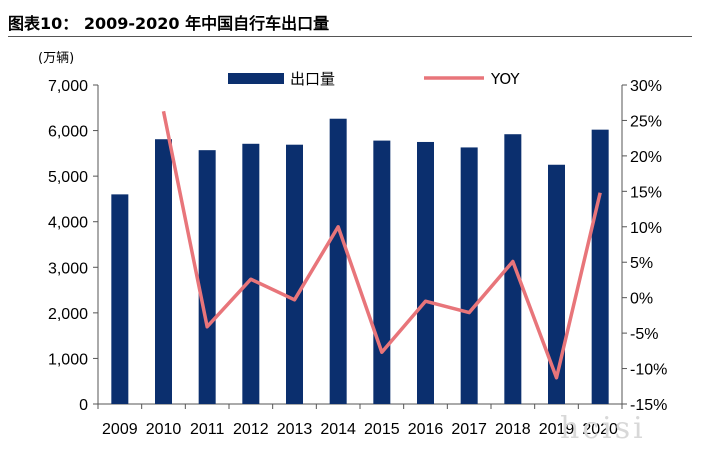  What do you see at coordinates (68, 177) in the screenshot?
I see `y-left-tick-label: 5,000` at bounding box center [68, 177].